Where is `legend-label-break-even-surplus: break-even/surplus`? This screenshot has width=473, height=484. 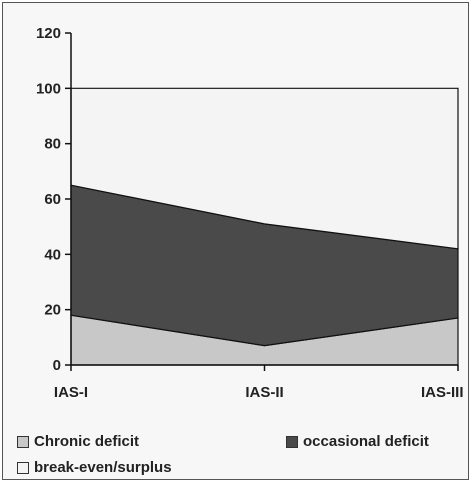 legend-label-break-even-surplus: break-even/surplus is located at coordinates (103, 467).